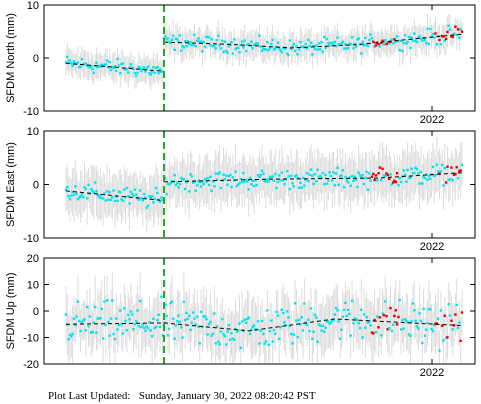 The width and height of the screenshot is (481, 404). What do you see at coordinates (227, 396) in the screenshot?
I see `footer-timestamp: Sunday, January 30, 2022 08:20:42 PST` at bounding box center [227, 396].